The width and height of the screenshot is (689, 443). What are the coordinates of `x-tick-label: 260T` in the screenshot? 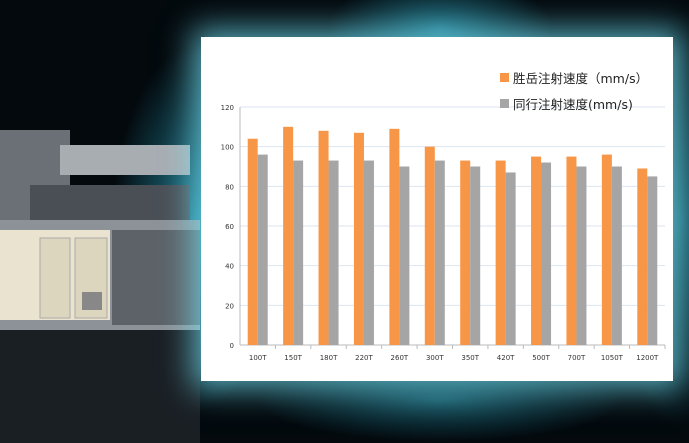 It's located at (400, 358).